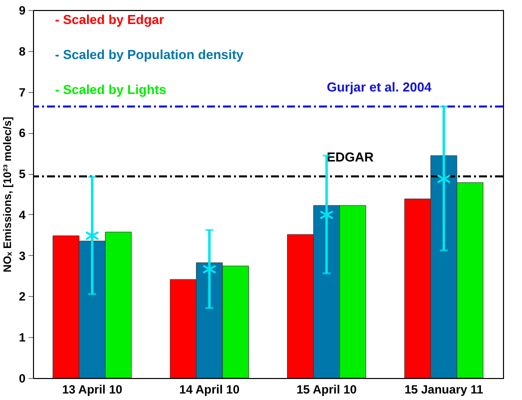 This screenshot has height=400, width=522. What do you see at coordinates (110, 89) in the screenshot?
I see `text: - Scaled by Lights` at bounding box center [110, 89].